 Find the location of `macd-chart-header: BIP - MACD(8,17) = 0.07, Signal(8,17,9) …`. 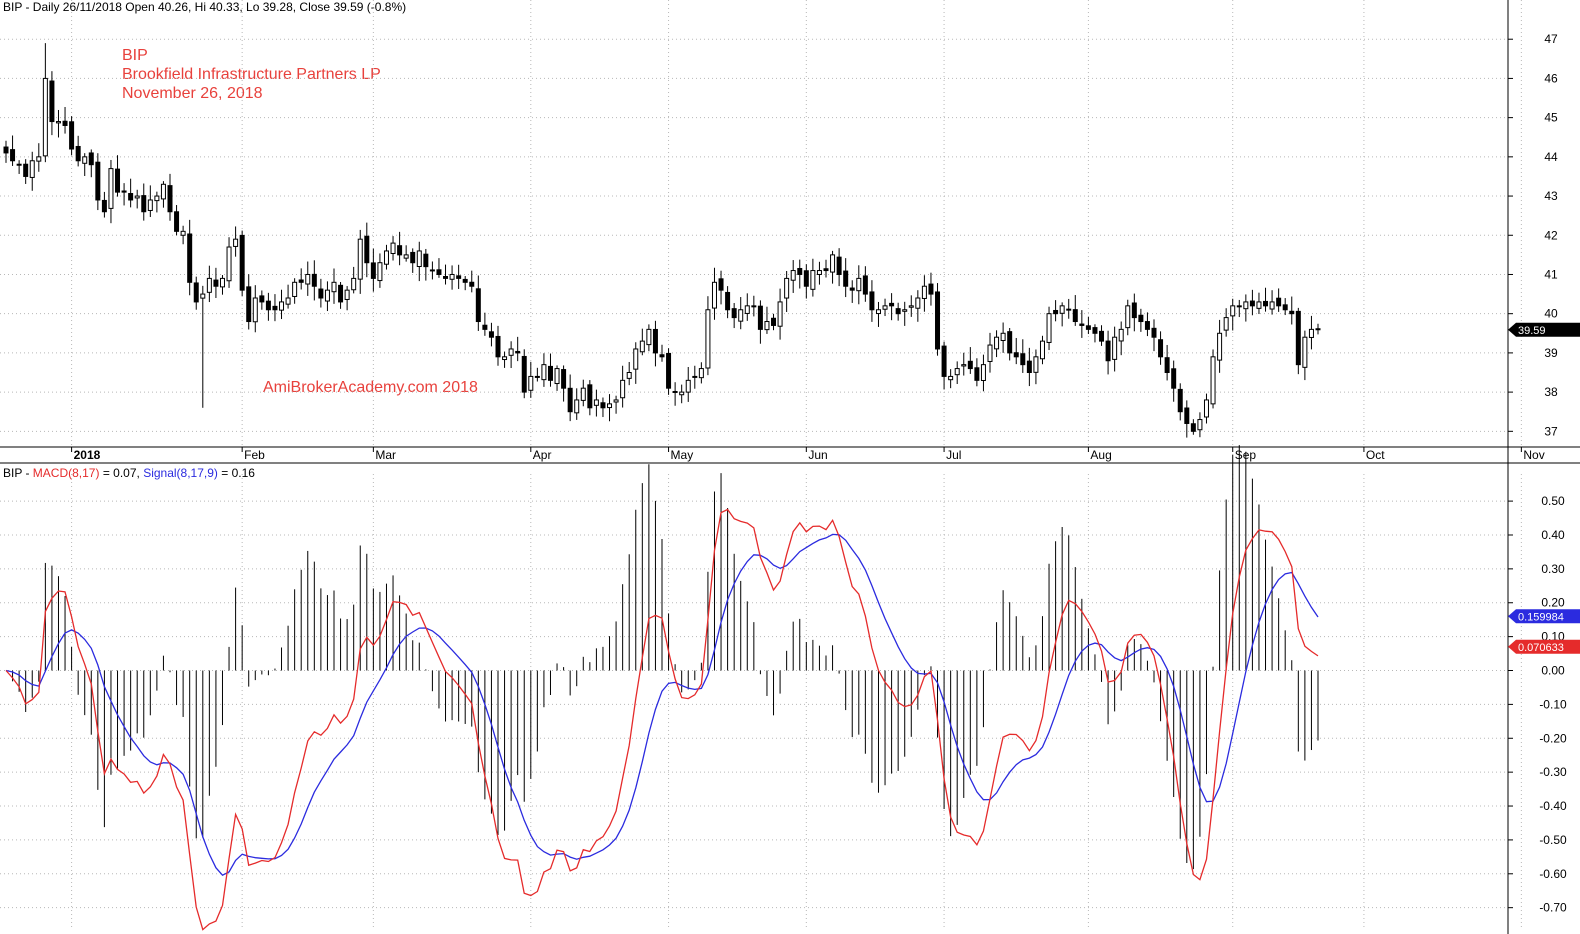

macd-chart-header: BIP - MACD(8,17) = 0.07, Signal(8,17,9) … is located at coordinates (129, 473).